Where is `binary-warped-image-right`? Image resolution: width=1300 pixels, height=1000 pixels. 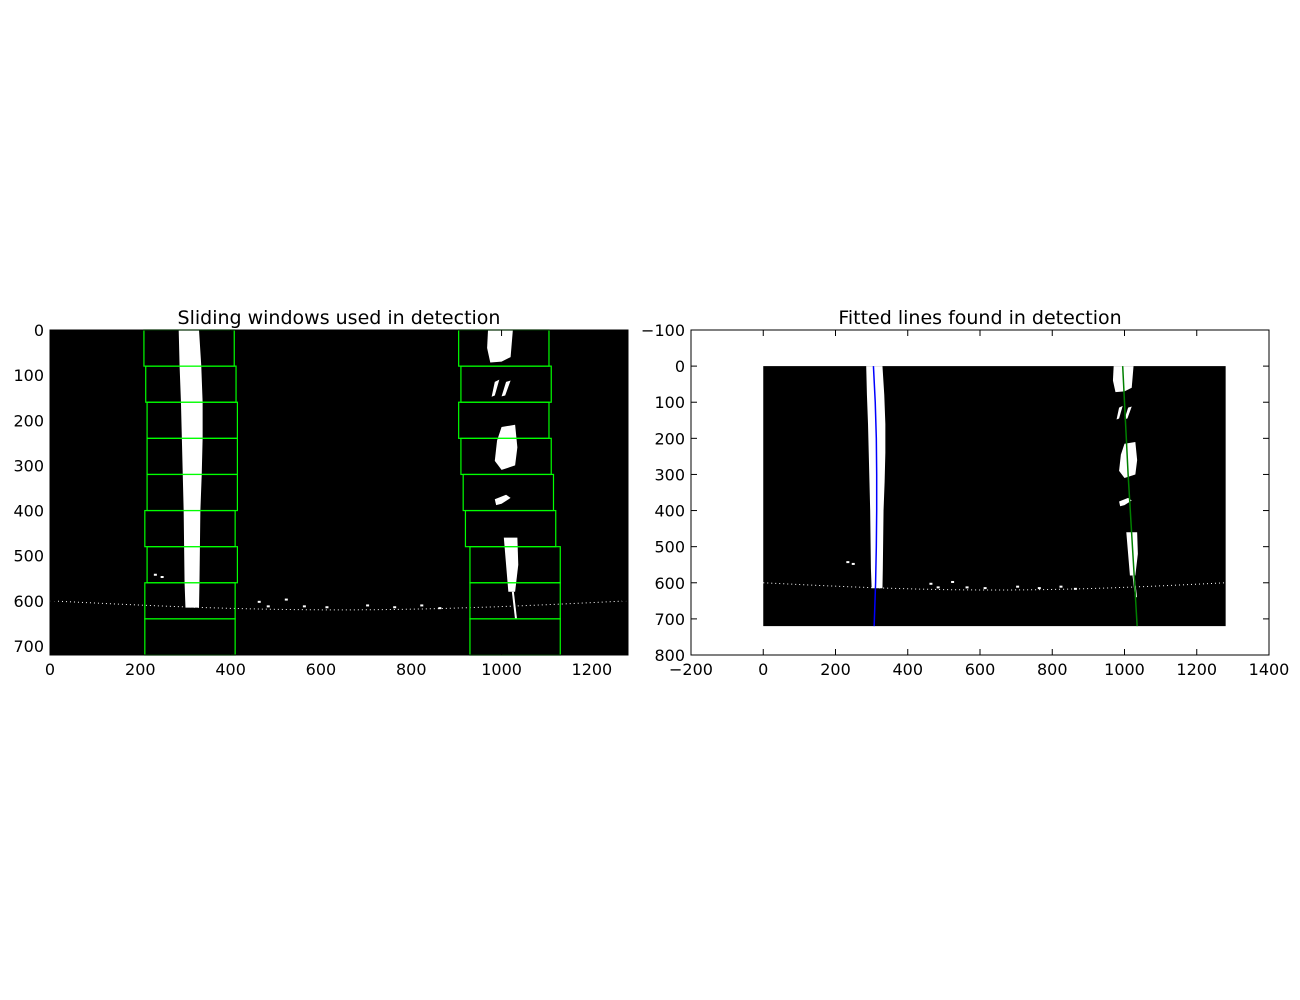 binary-warped-image-right is located at coordinates (994, 496).